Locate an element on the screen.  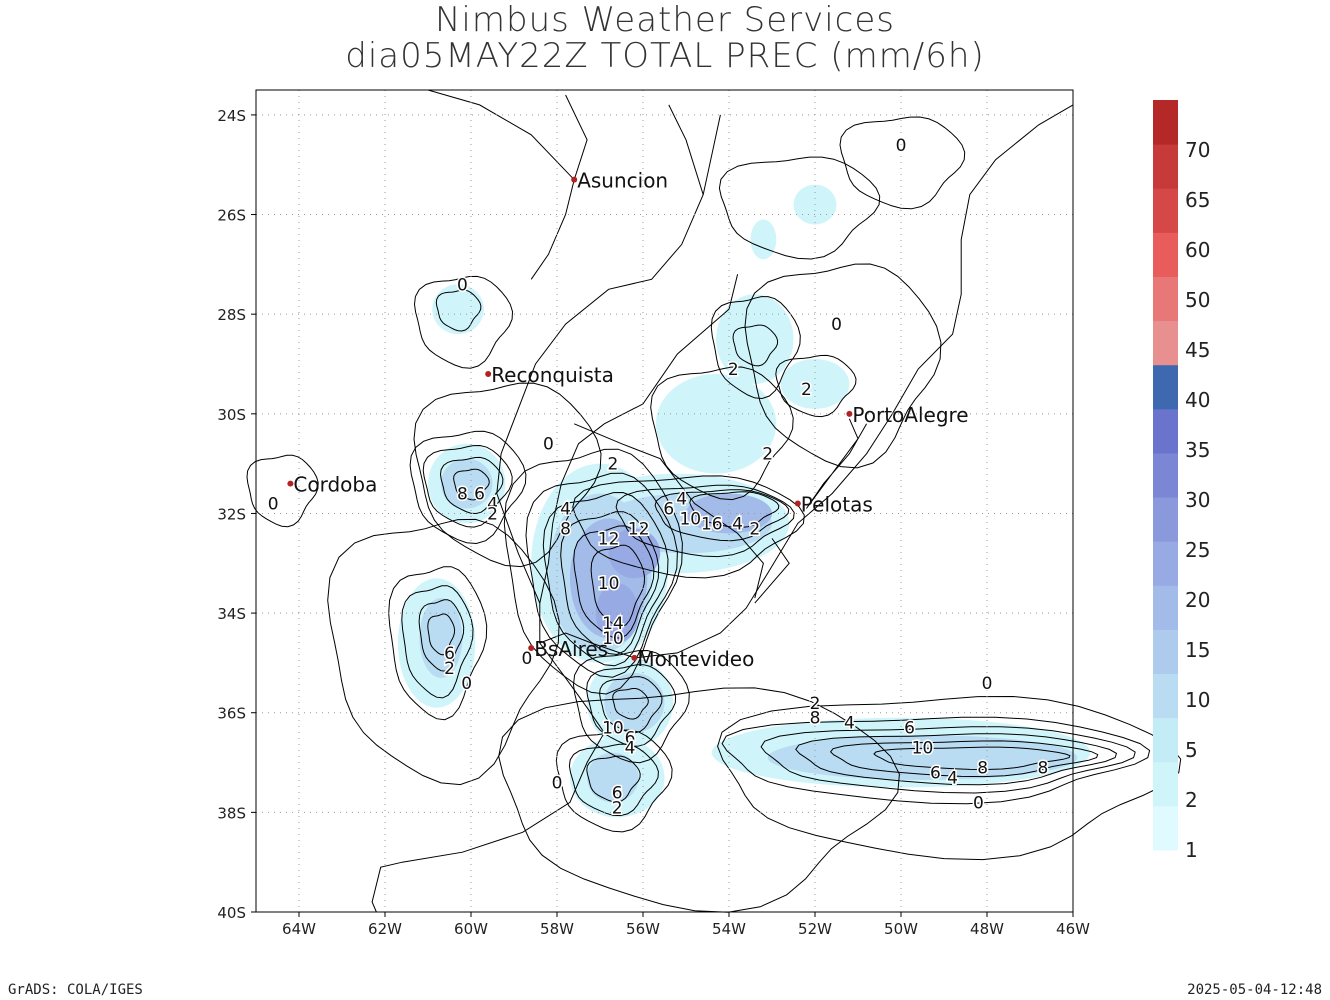
colorbar-label: 65 is located at coordinates (1197, 200).